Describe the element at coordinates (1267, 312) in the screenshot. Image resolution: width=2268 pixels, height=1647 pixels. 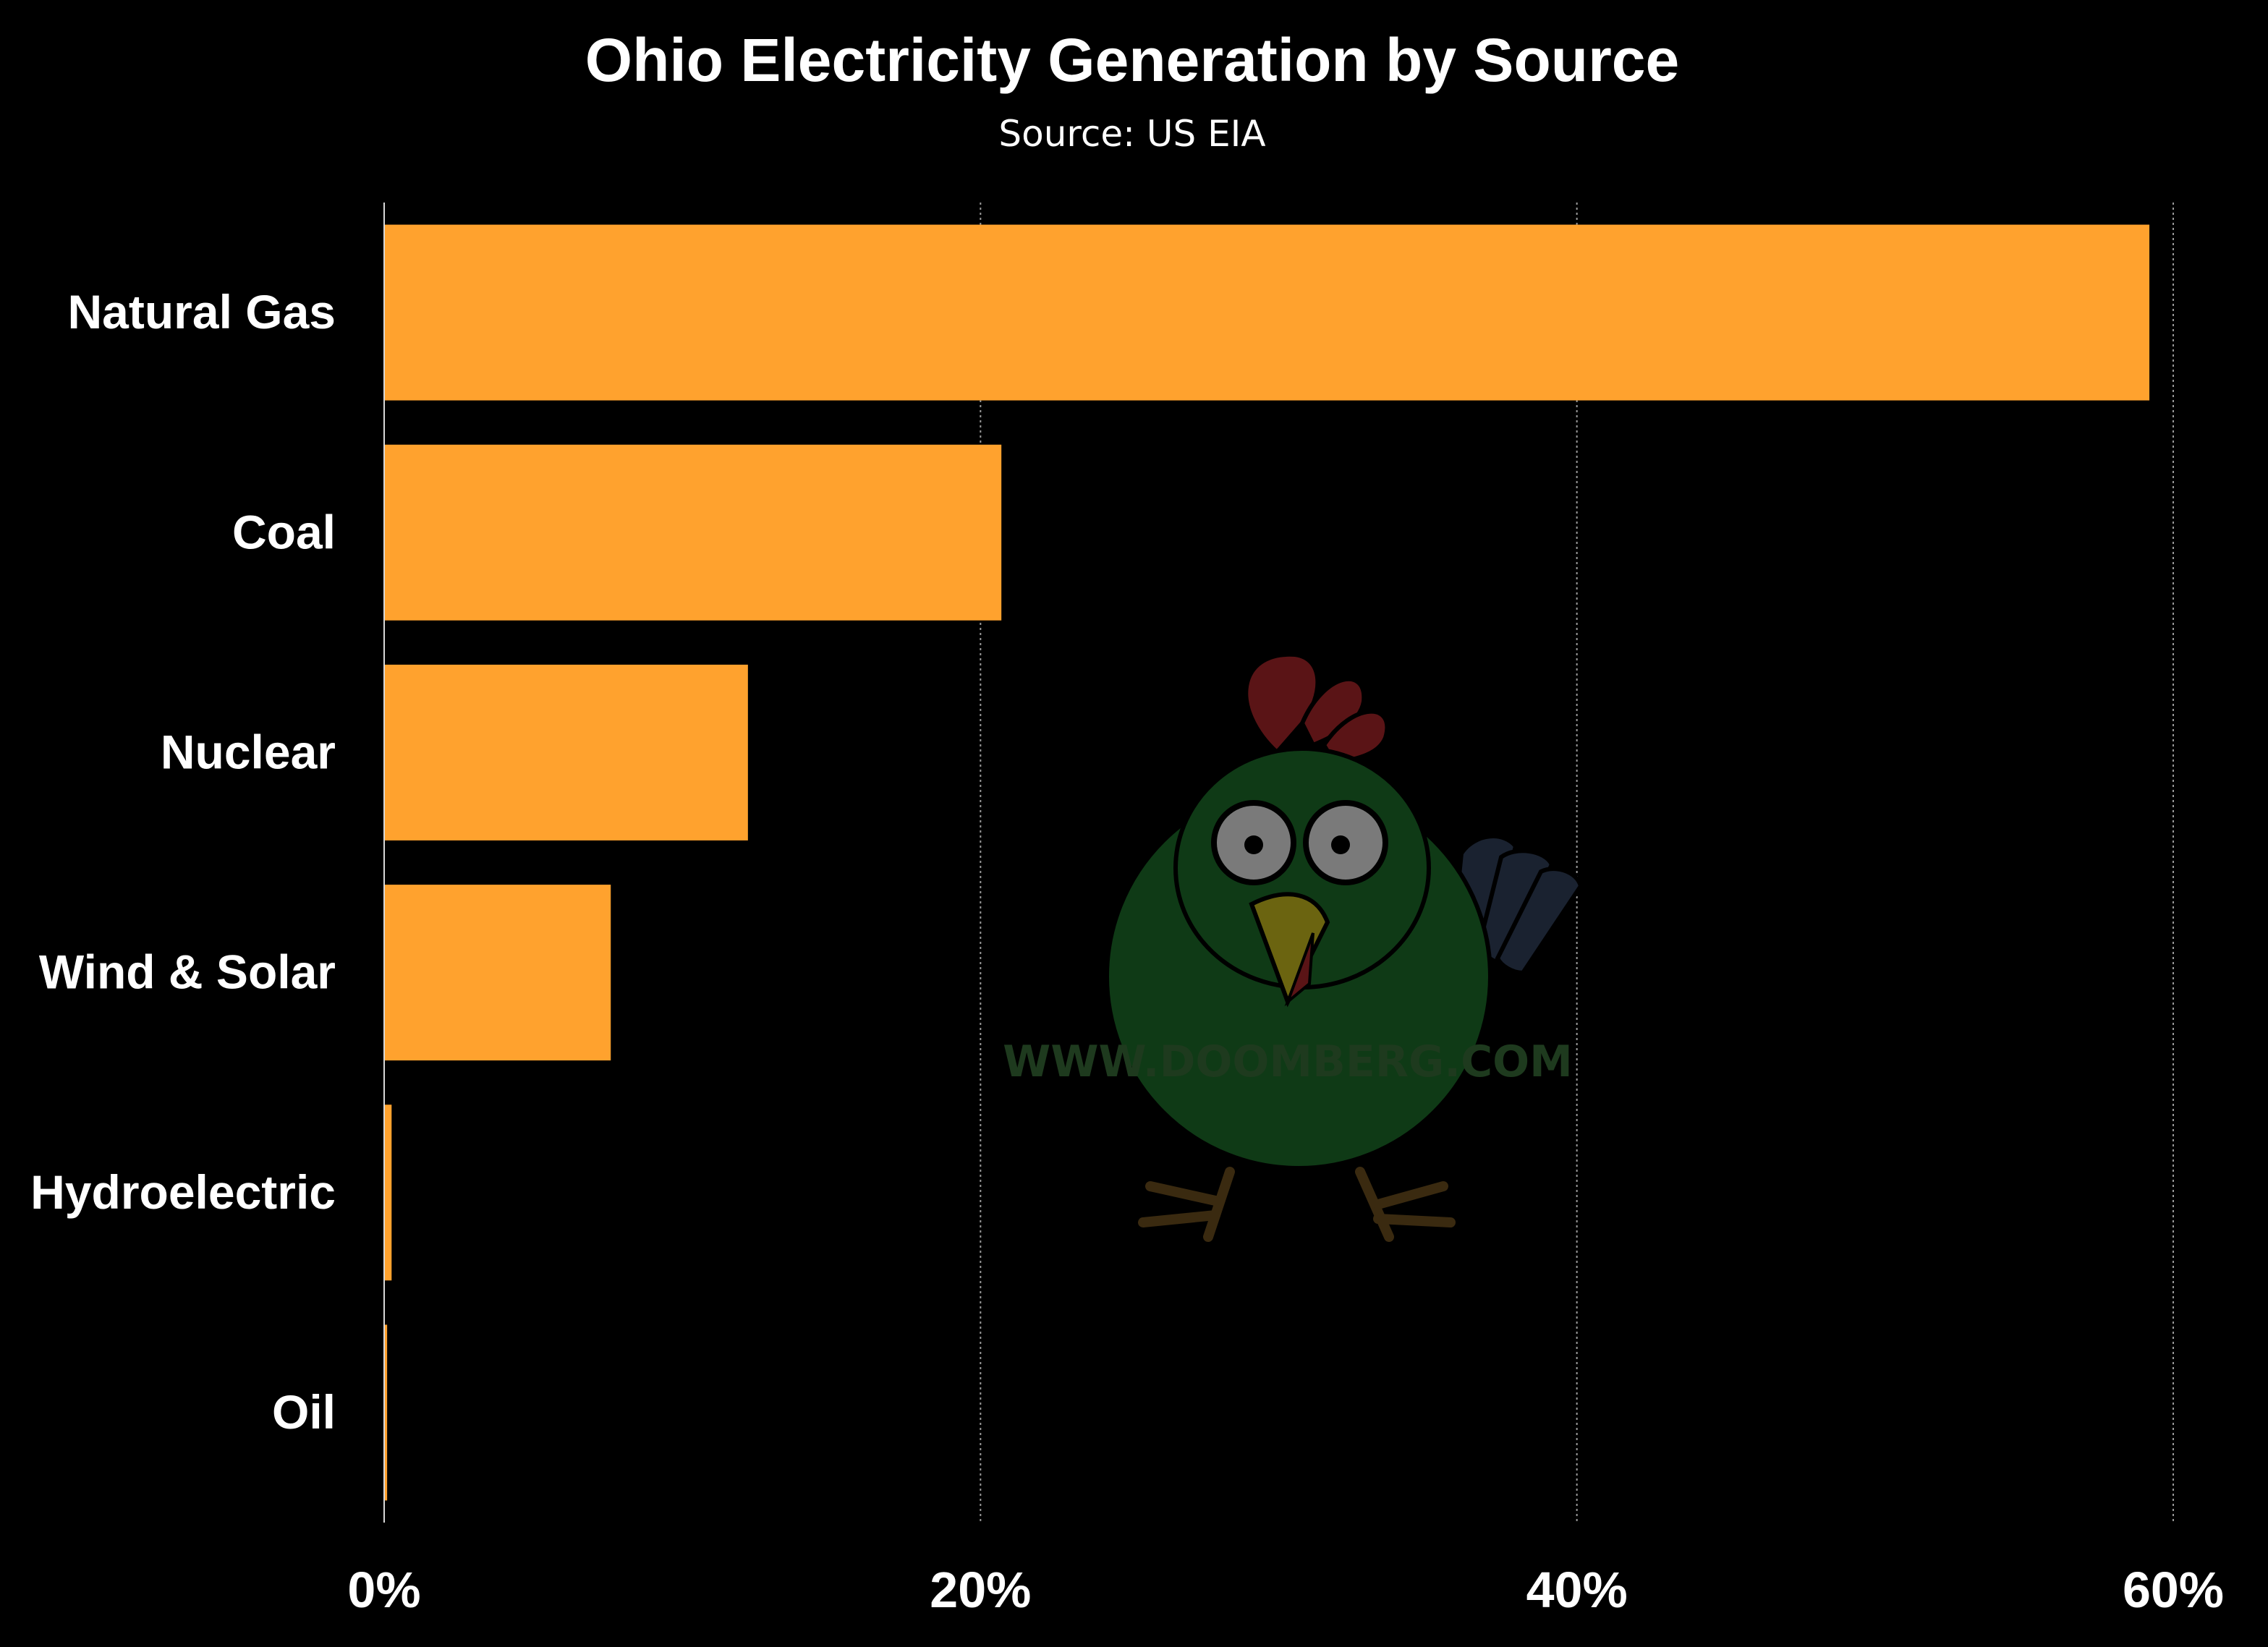
I see `bar-natural-gas` at that location.